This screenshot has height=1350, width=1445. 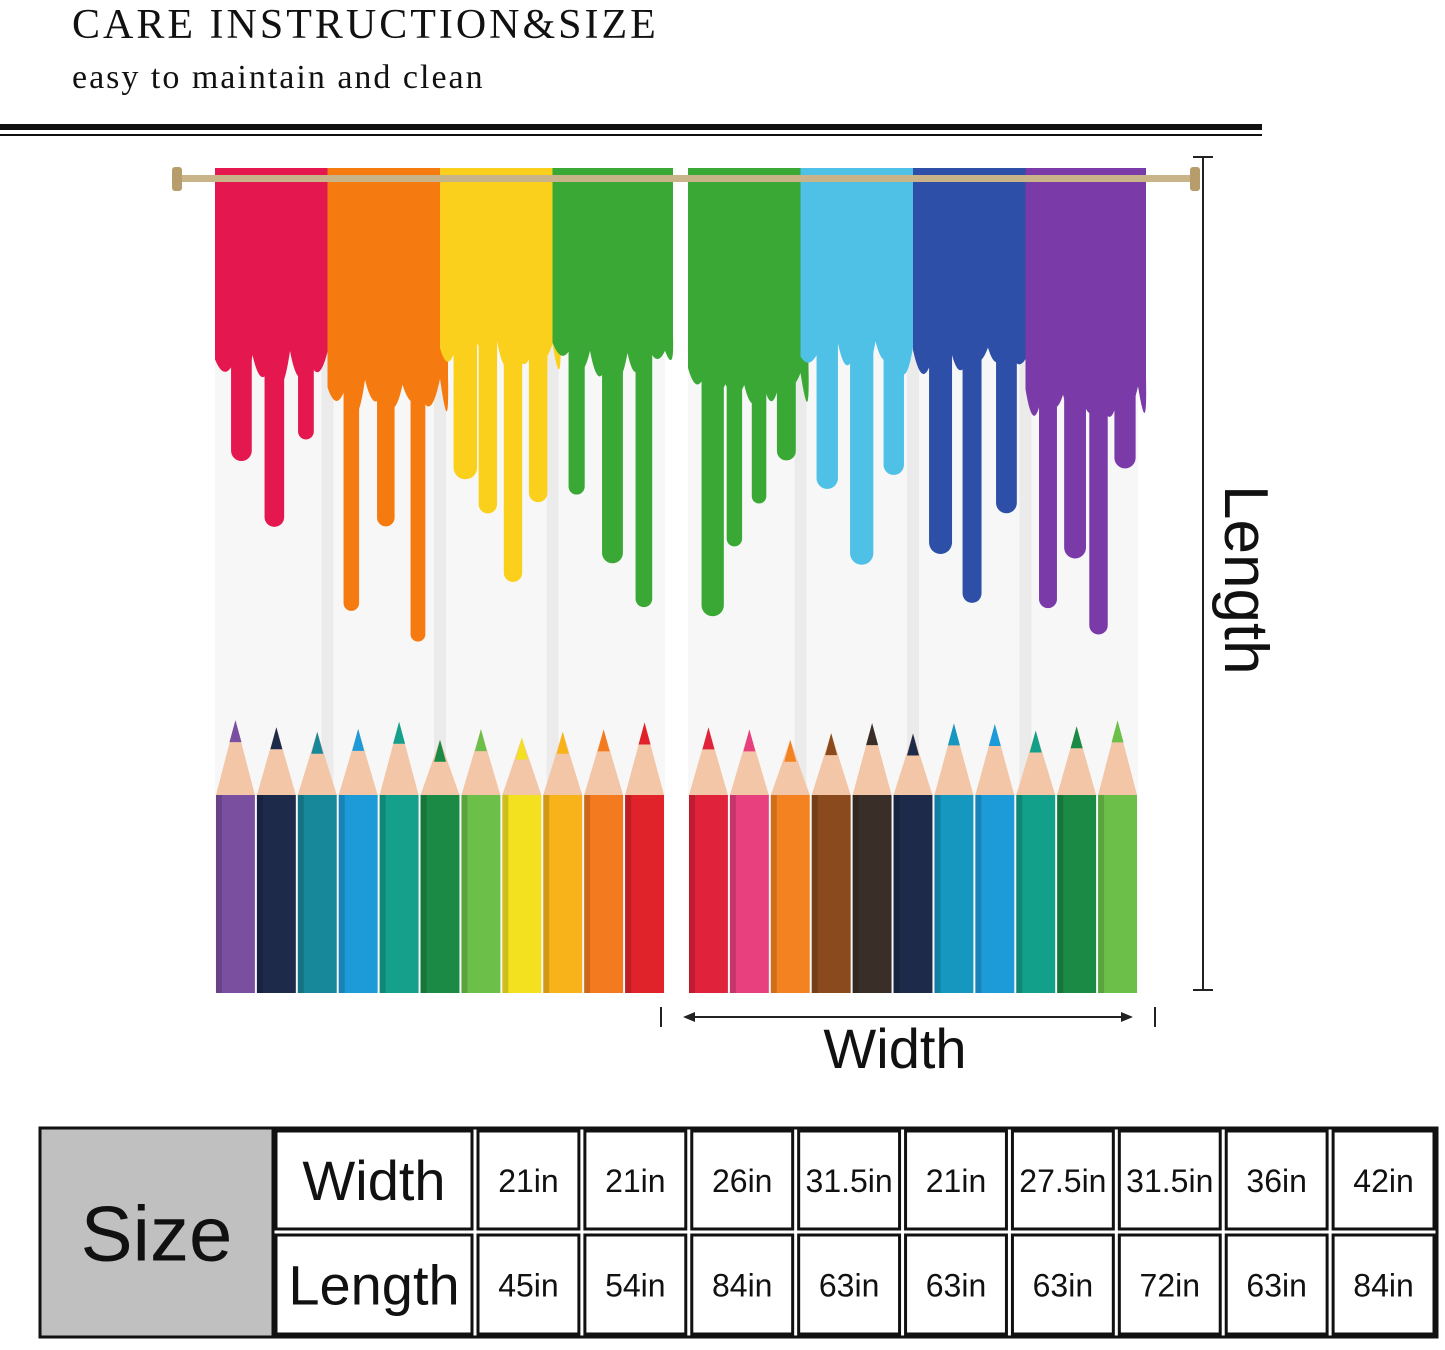 I want to click on table-cell-text: 84in, so click(x=1383, y=1286).